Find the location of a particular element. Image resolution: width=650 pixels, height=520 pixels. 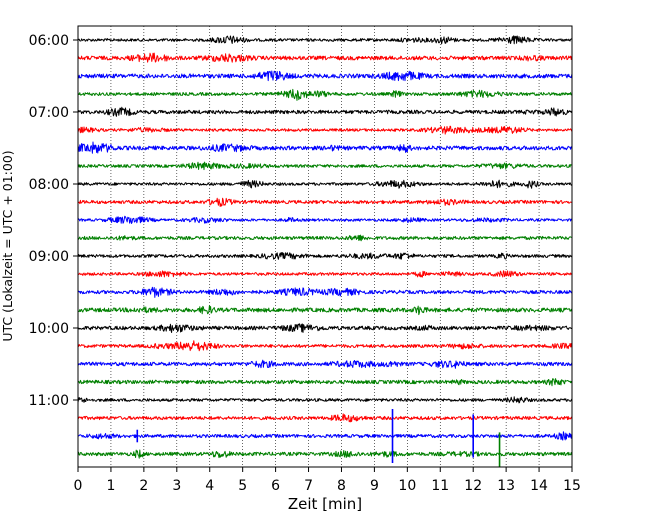

y-axis-ticks: 06:00 07:00 08:00 09:00 10:00 11:00 is located at coordinates (53, 221).